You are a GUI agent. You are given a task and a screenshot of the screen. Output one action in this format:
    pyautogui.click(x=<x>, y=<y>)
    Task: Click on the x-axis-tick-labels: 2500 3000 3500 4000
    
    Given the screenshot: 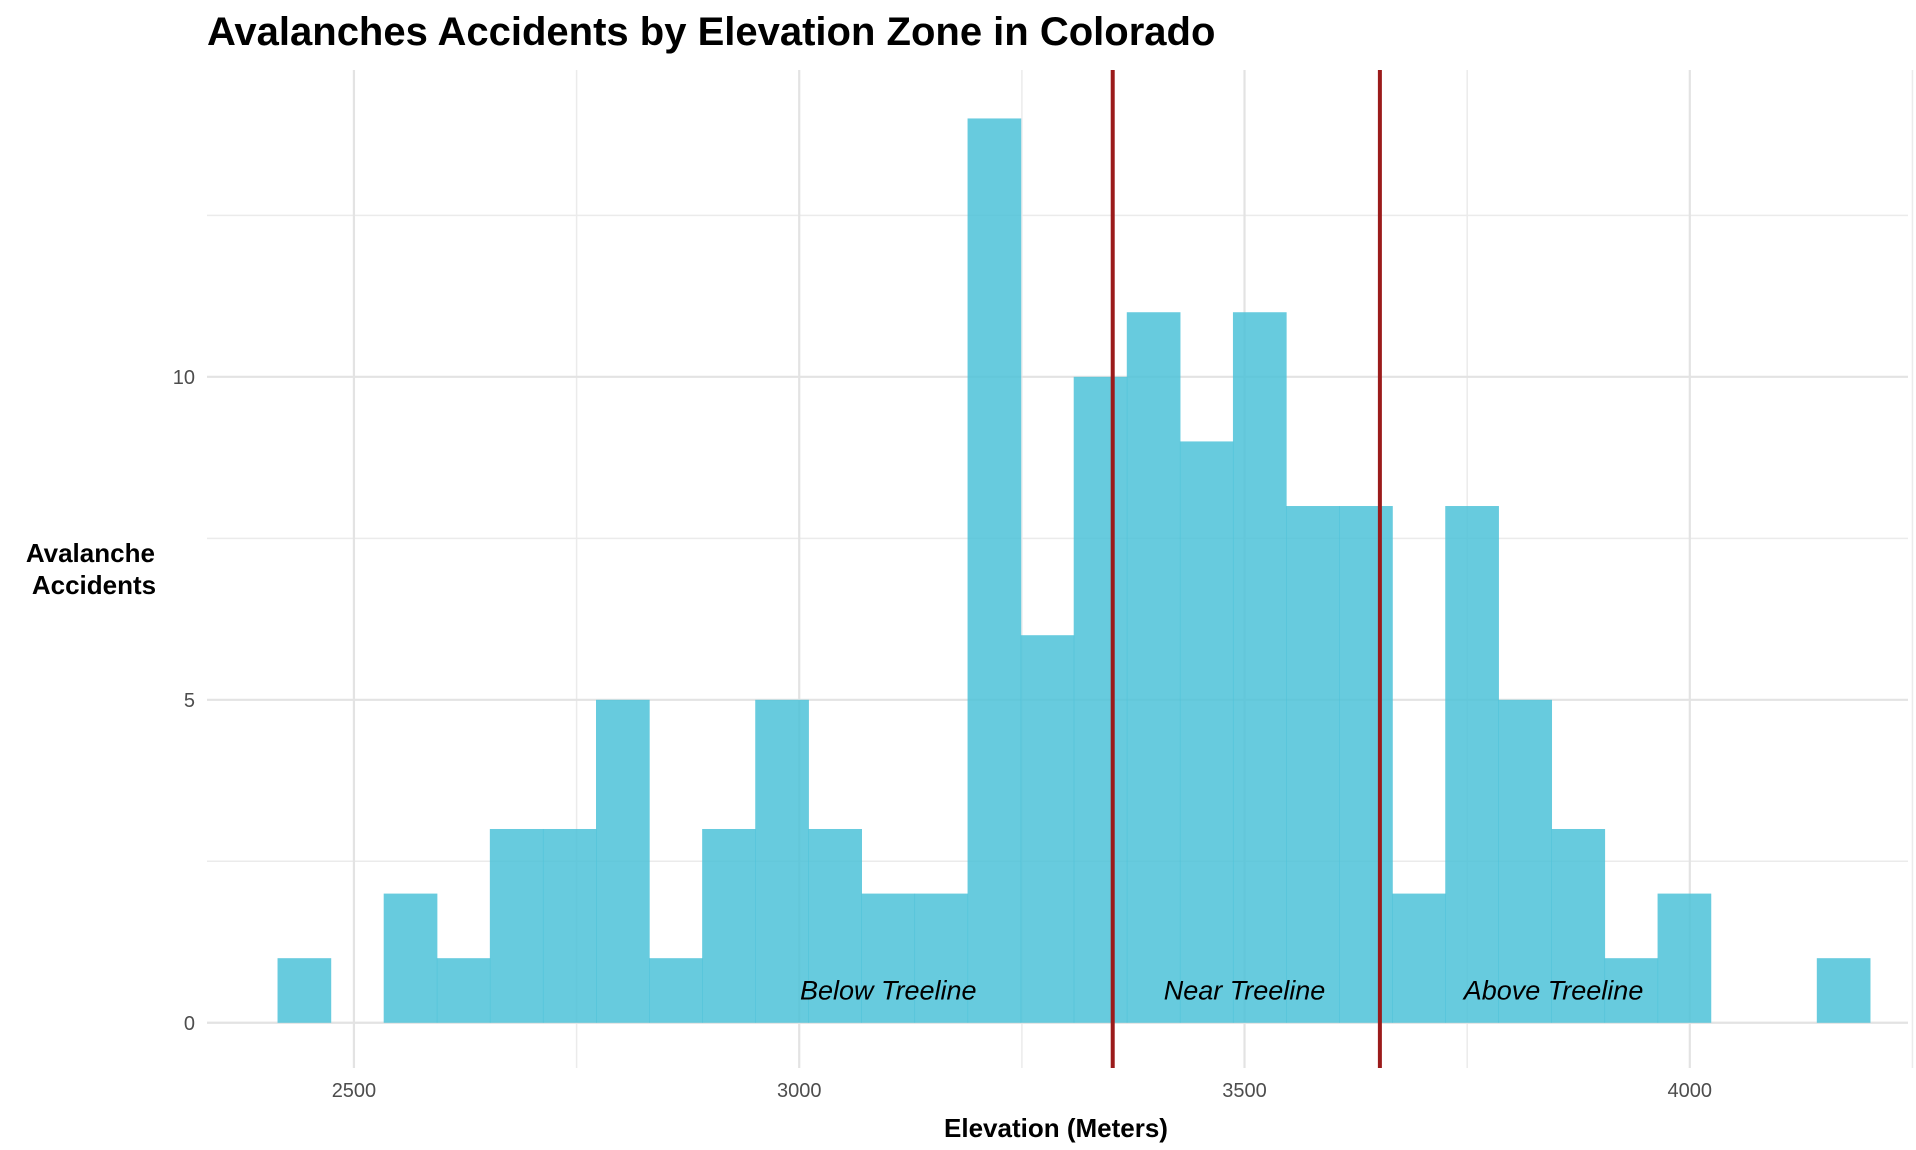 What is the action you would take?
    pyautogui.click(x=1022, y=1091)
    